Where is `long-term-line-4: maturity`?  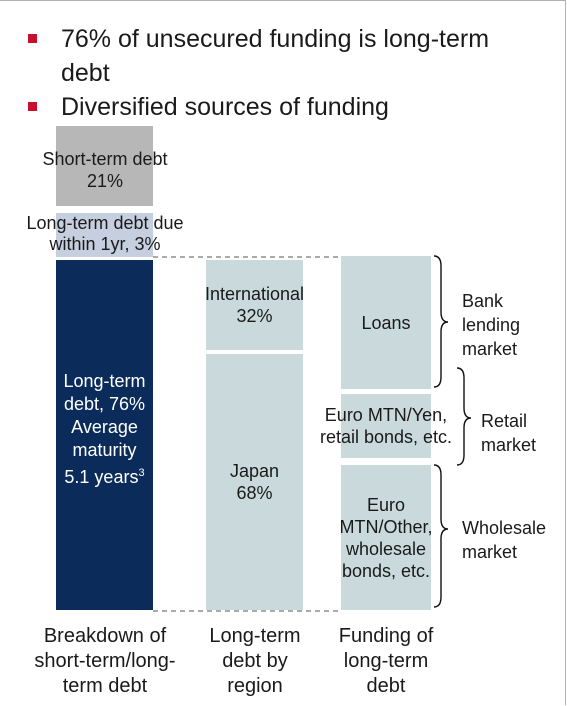
long-term-line-4: maturity is located at coordinates (104, 450).